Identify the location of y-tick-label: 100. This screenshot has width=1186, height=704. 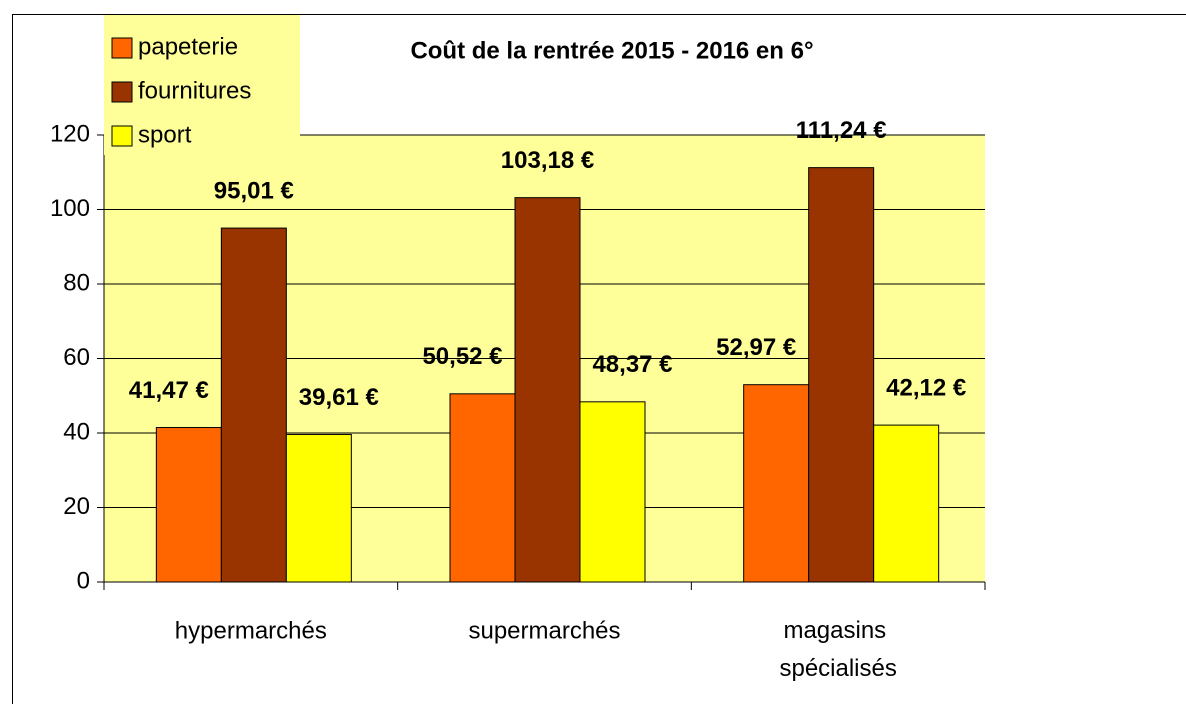
(70, 208).